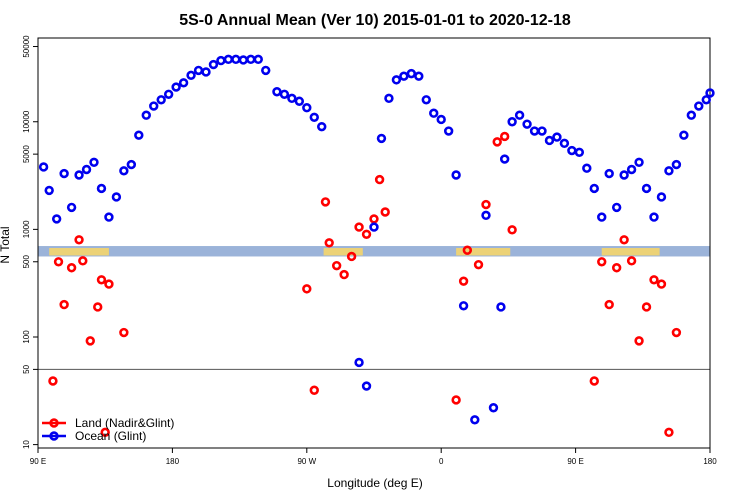 The image size is (750, 500). I want to click on legend-marker, so click(54, 423).